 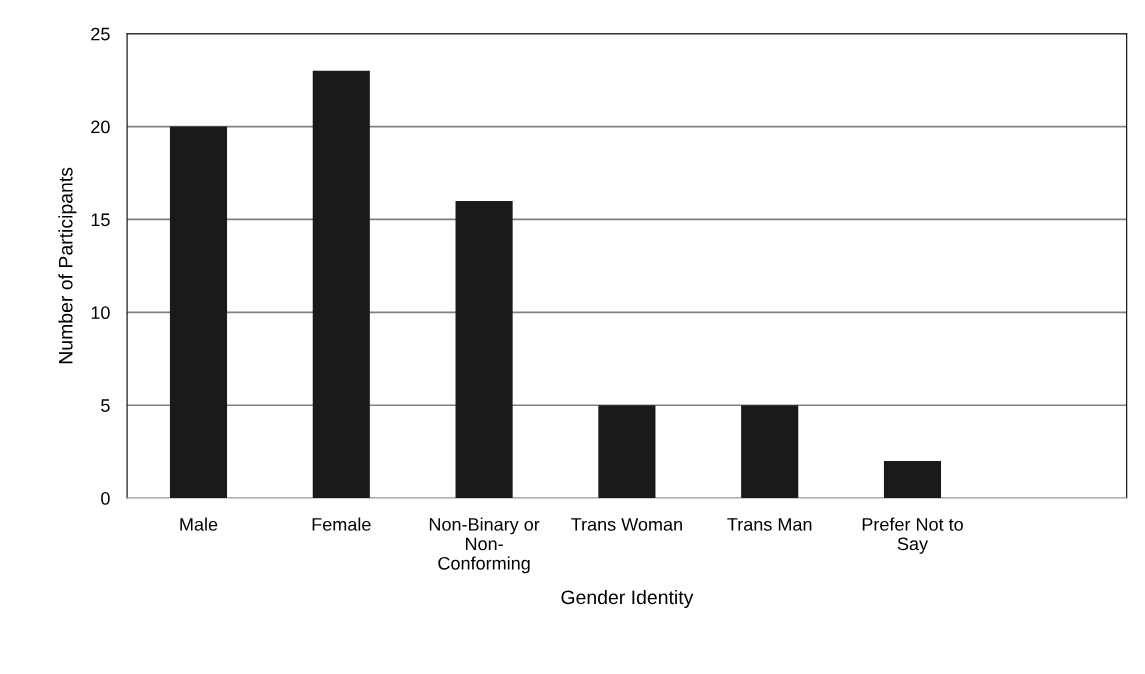 I want to click on y-tick-label: 25, so click(x=100, y=34).